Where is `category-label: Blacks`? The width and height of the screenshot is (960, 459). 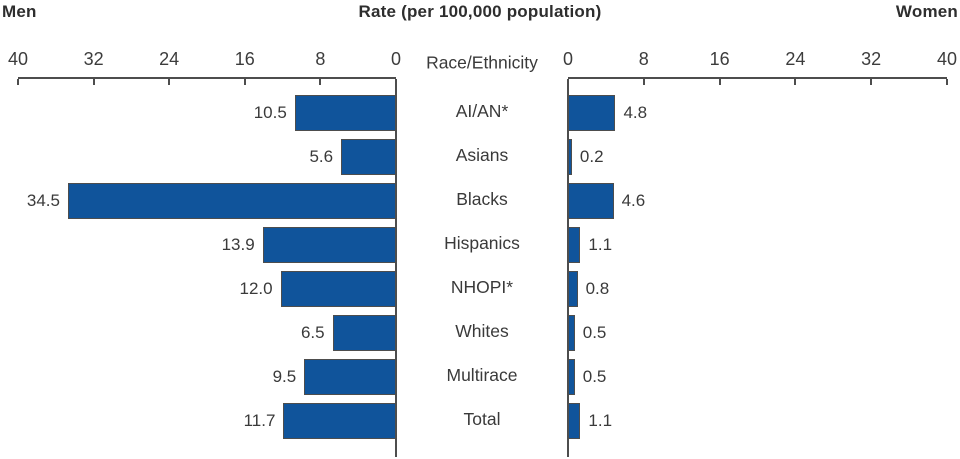
category-label: Blacks is located at coordinates (482, 198).